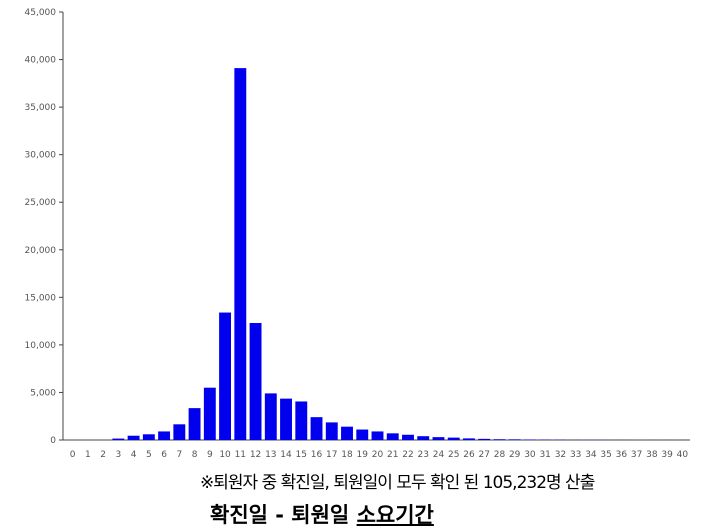  What do you see at coordinates (164, 455) in the screenshot?
I see `x-tick-label: 6` at bounding box center [164, 455].